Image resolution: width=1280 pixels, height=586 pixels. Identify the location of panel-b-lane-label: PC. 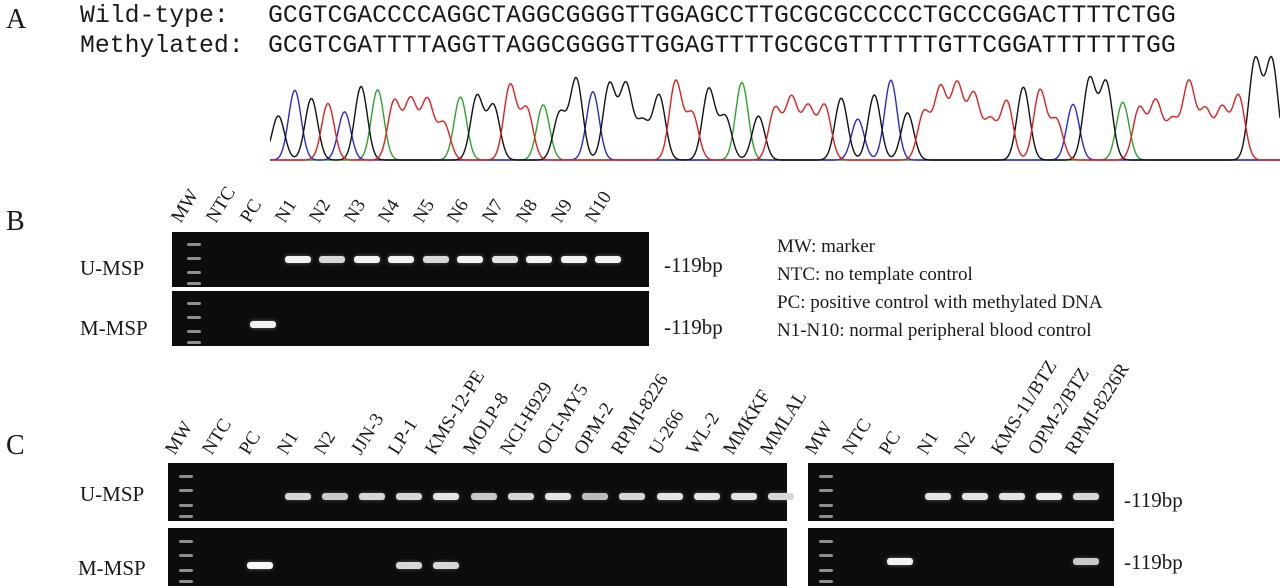
(251, 211).